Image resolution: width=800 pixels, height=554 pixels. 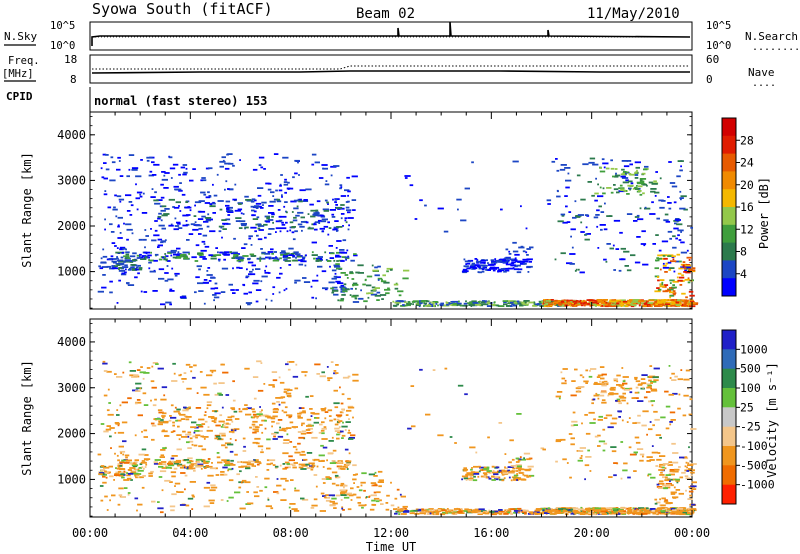 I want to click on x-tick-label: 12:00, so click(x=391, y=533).